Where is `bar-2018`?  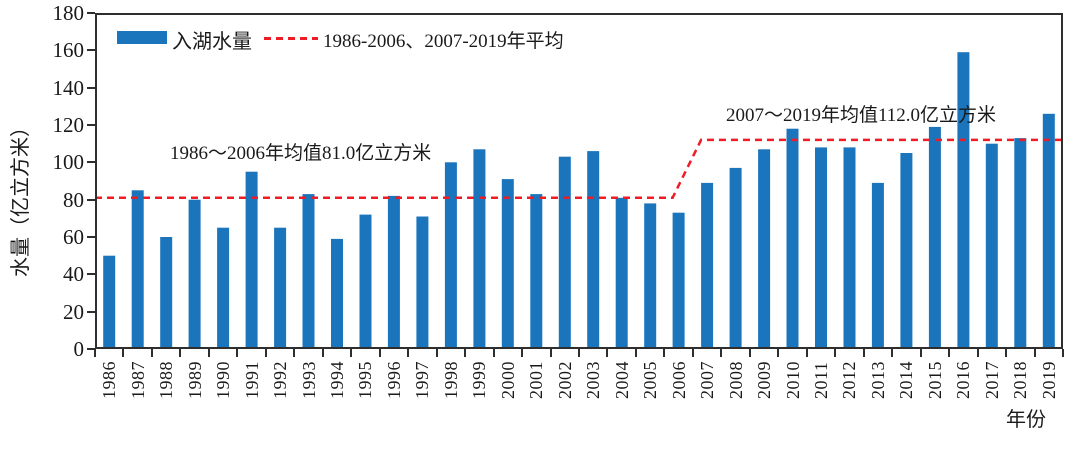
bar-2018 is located at coordinates (1020, 243).